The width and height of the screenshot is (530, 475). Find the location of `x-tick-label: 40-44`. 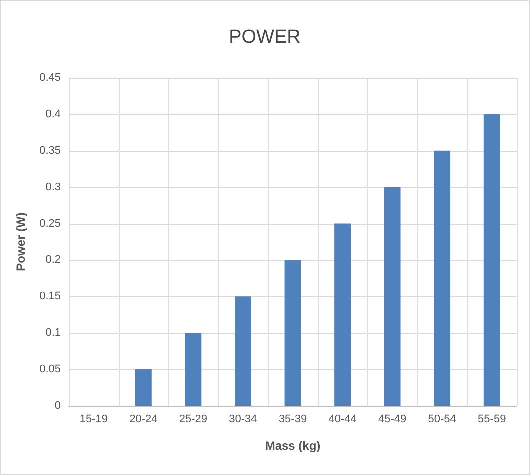

x-tick-label: 40-44 is located at coordinates (342, 420).